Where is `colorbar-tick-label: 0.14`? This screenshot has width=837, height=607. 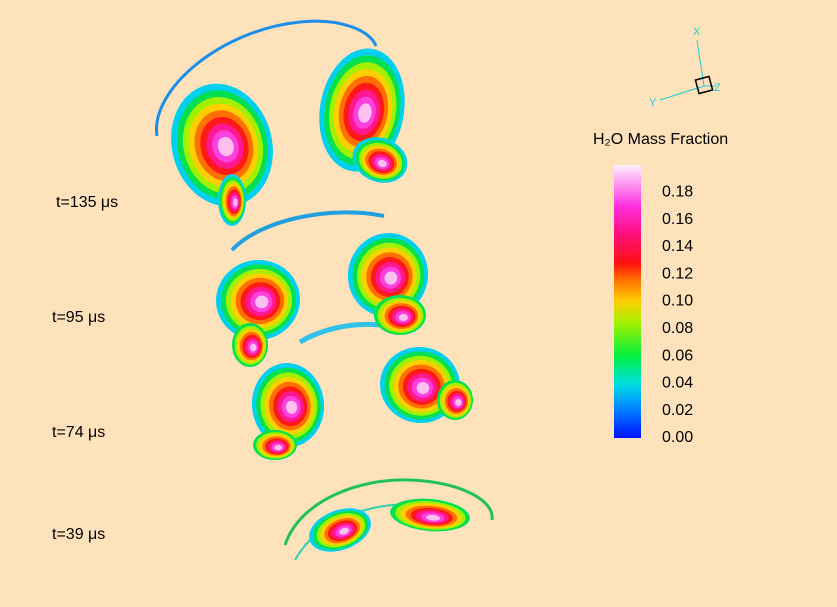
colorbar-tick-label: 0.14 is located at coordinates (677, 246).